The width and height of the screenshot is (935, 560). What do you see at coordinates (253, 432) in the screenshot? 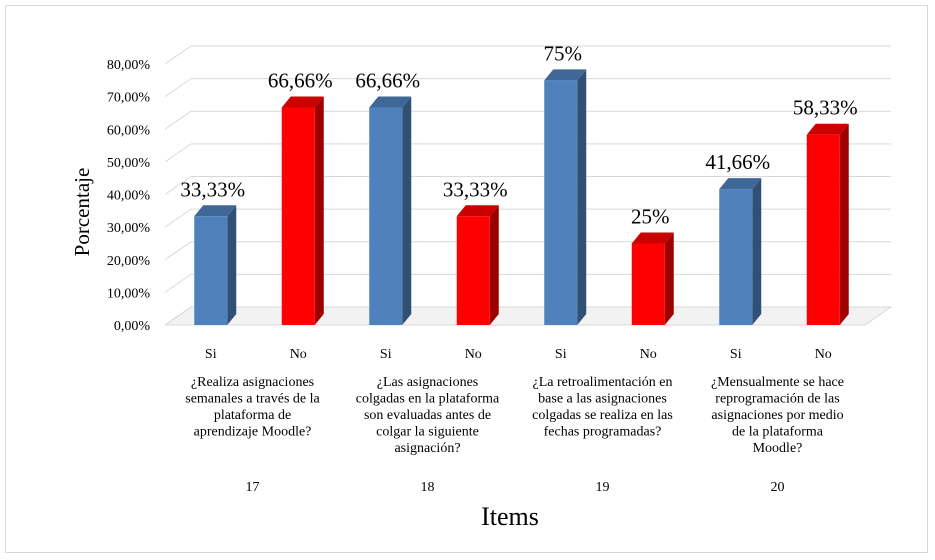
I see `group-question-line: aprendizaje Moodle?` at bounding box center [253, 432].